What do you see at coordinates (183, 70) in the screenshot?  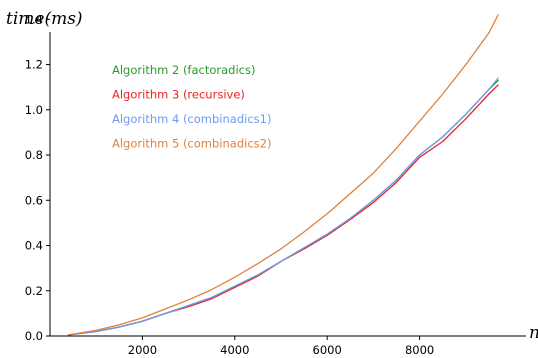 I see `legend-entry-1: Algorithm 2 (factoradics)` at bounding box center [183, 70].